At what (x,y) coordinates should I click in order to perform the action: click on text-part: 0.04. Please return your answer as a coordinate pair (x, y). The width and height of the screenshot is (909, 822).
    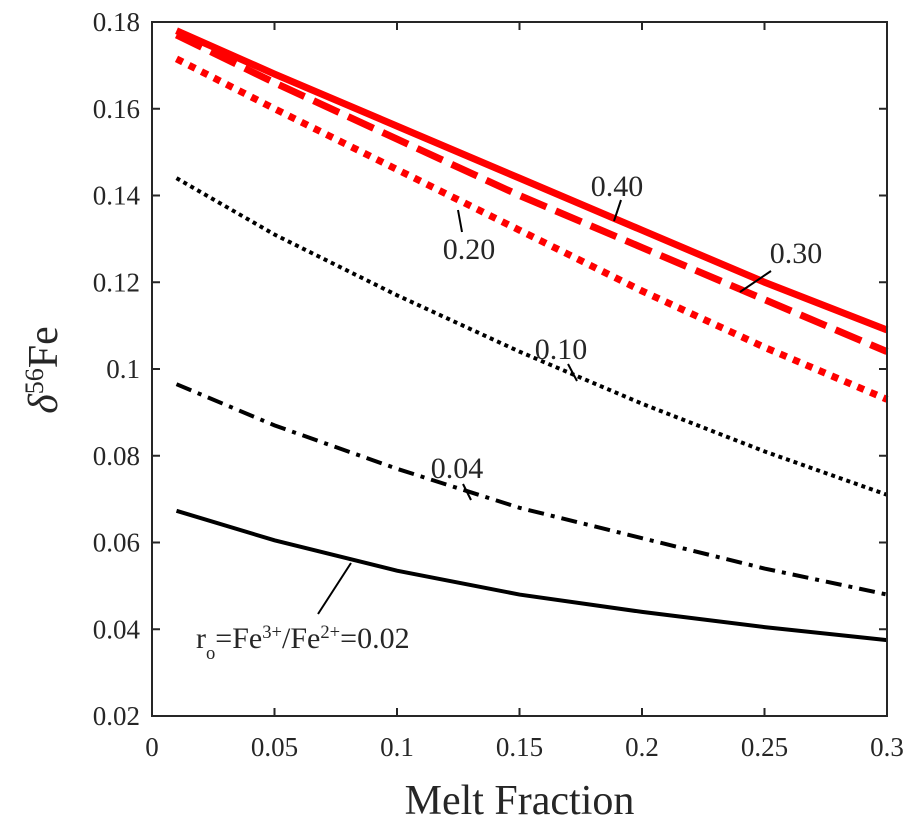
    Looking at the image, I should click on (457, 468).